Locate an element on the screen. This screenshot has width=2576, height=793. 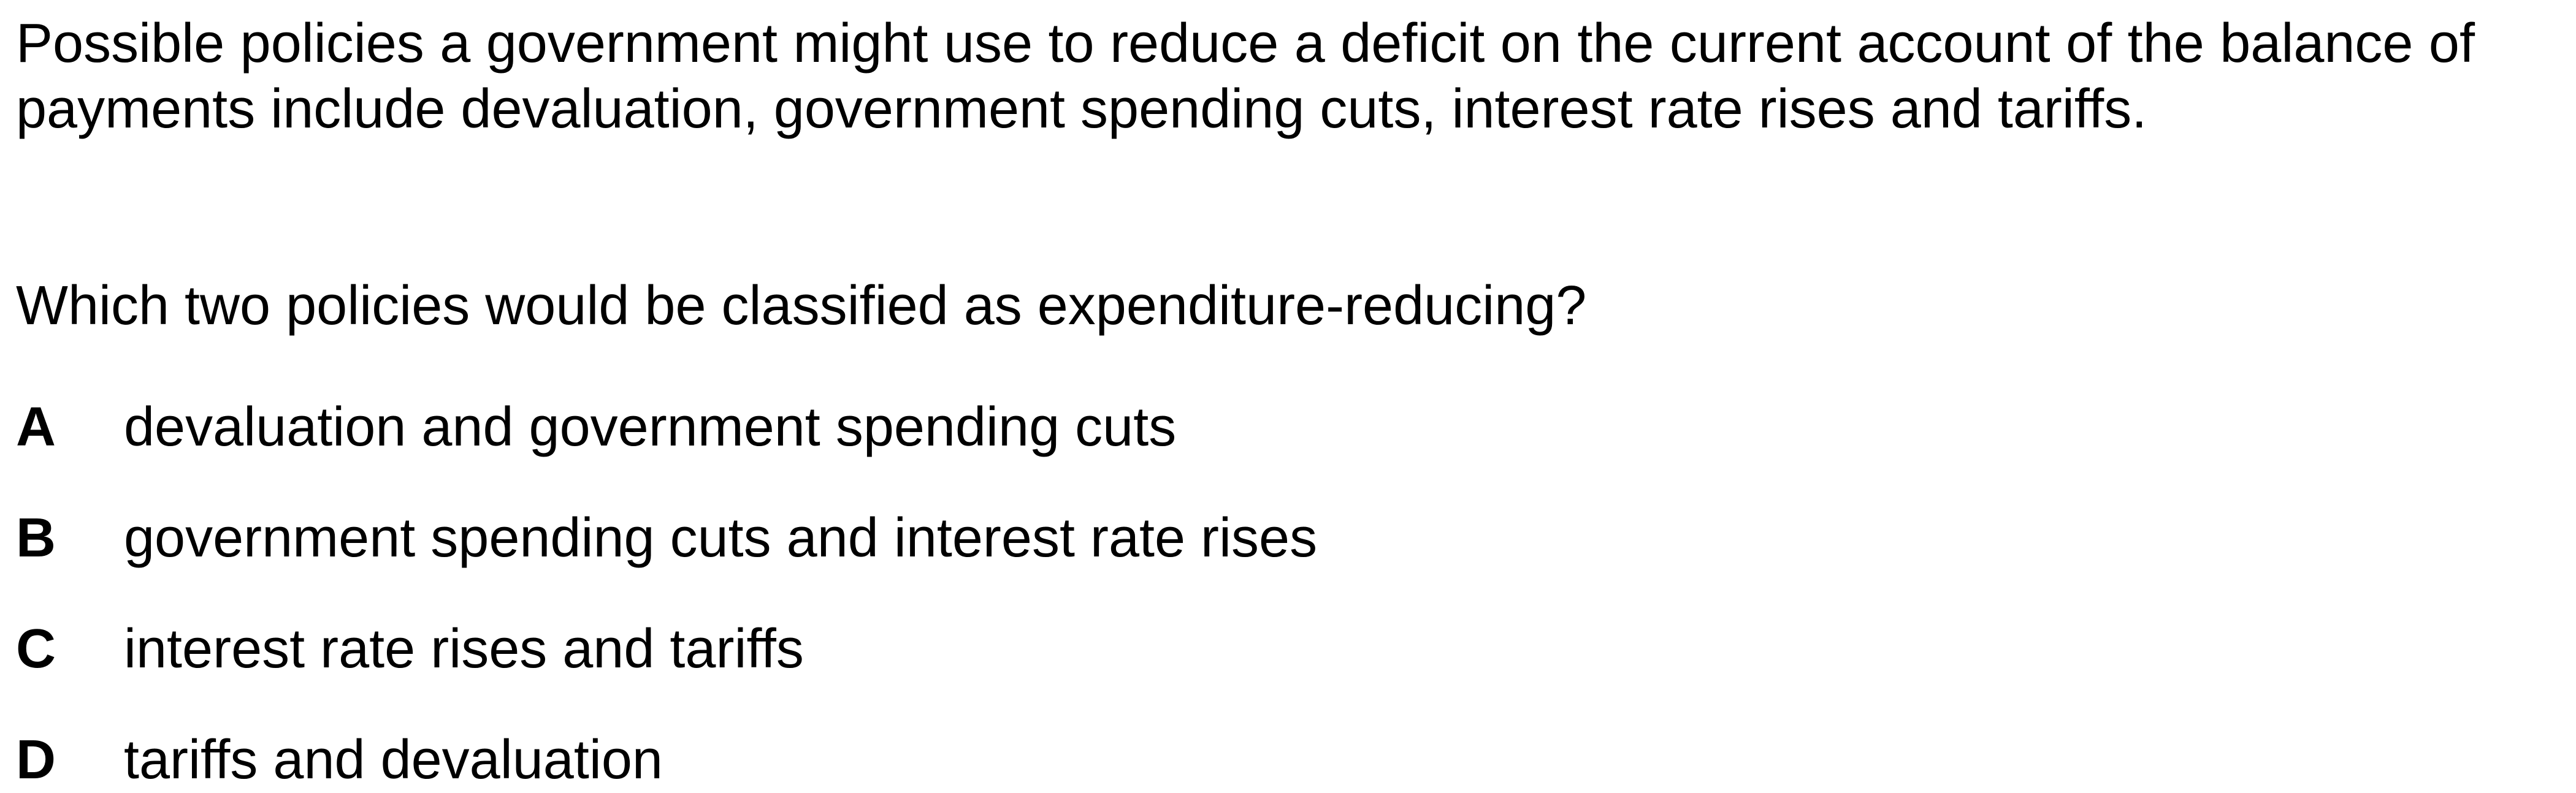
option-letter: A is located at coordinates (36, 428).